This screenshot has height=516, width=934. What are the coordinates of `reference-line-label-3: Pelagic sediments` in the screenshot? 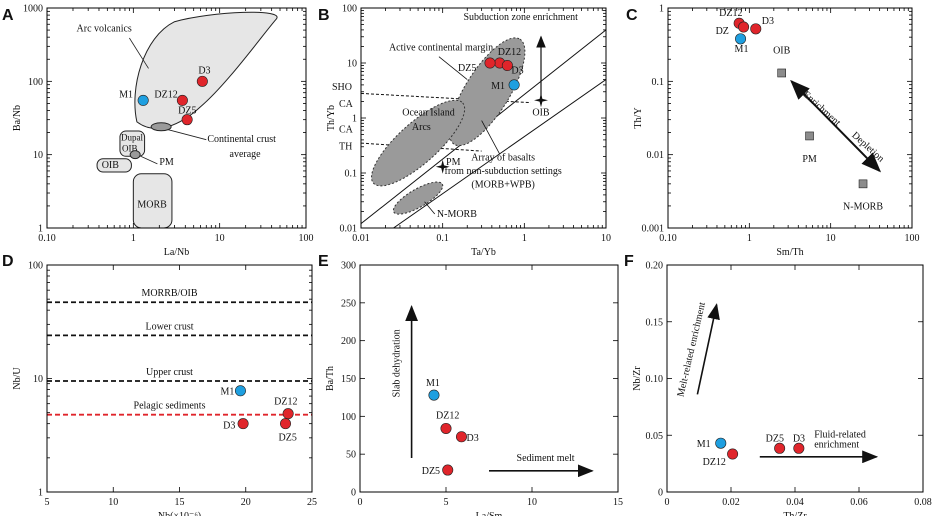 It's located at (170, 406).